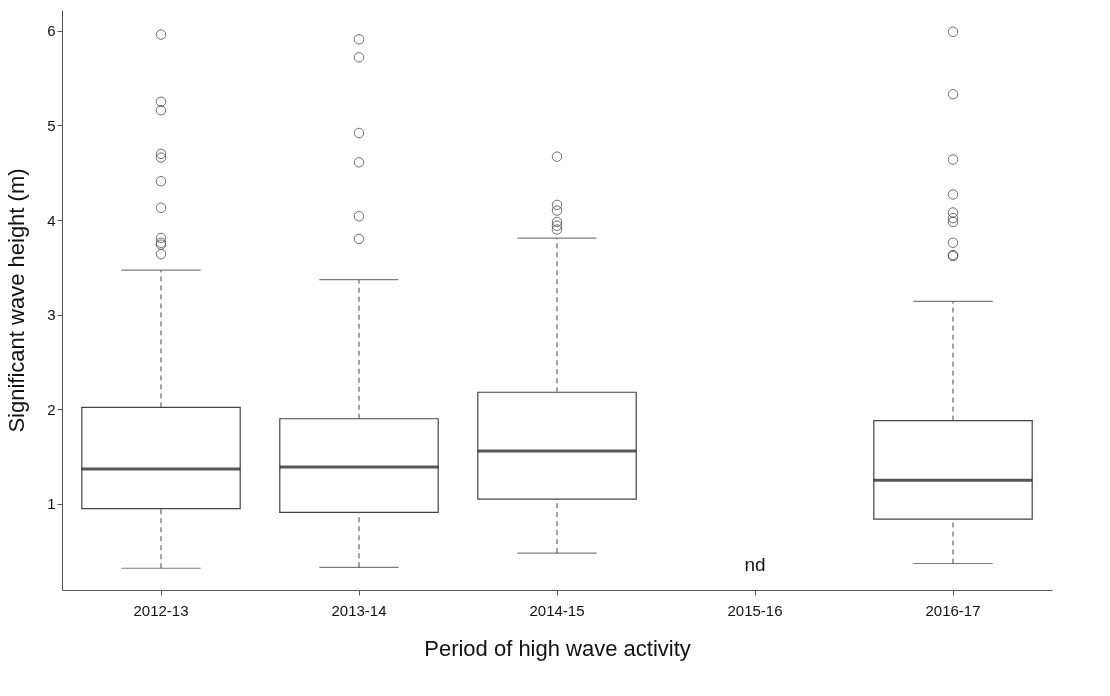 The image size is (1110, 696). I want to click on y-tick-label: 6, so click(51, 31).